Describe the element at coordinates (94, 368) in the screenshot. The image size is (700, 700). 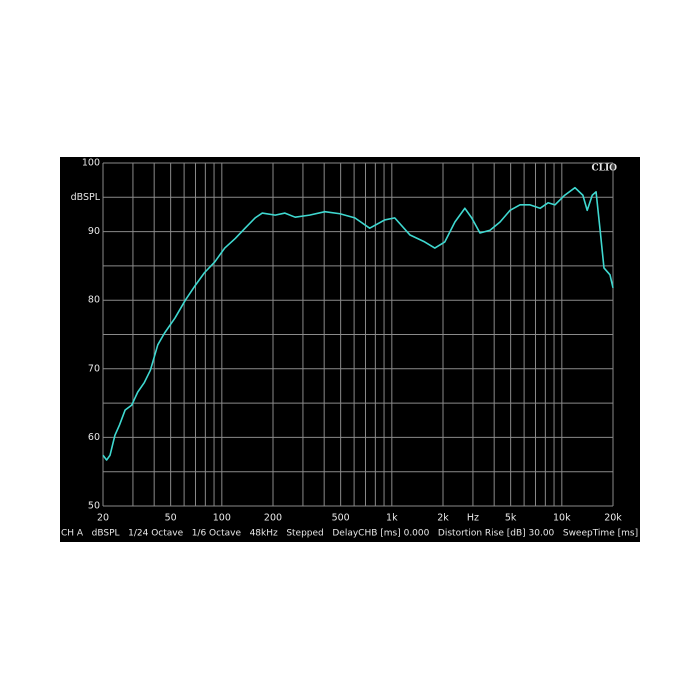
I see `y-tick-label: 70` at that location.